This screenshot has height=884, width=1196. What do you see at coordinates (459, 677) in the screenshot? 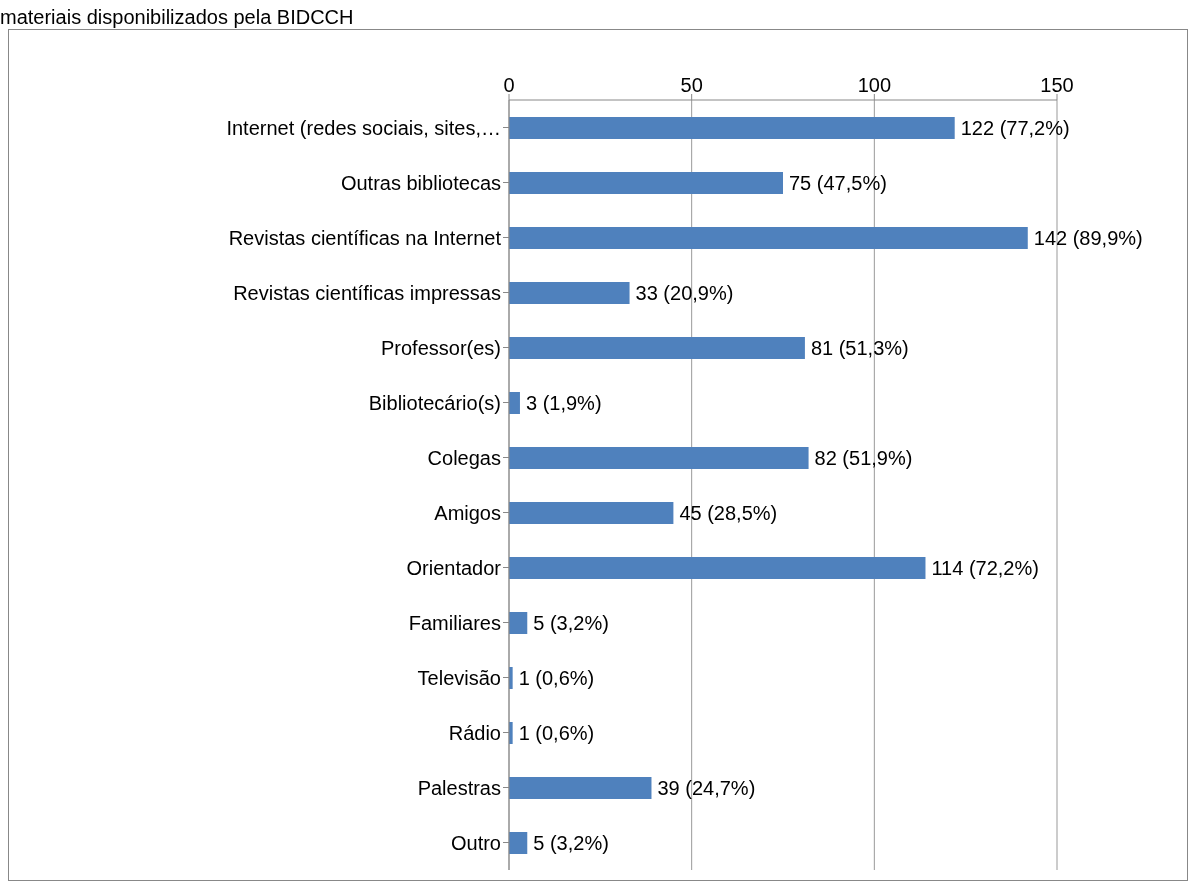
I see `y-tick-label: Televisão` at bounding box center [459, 677].